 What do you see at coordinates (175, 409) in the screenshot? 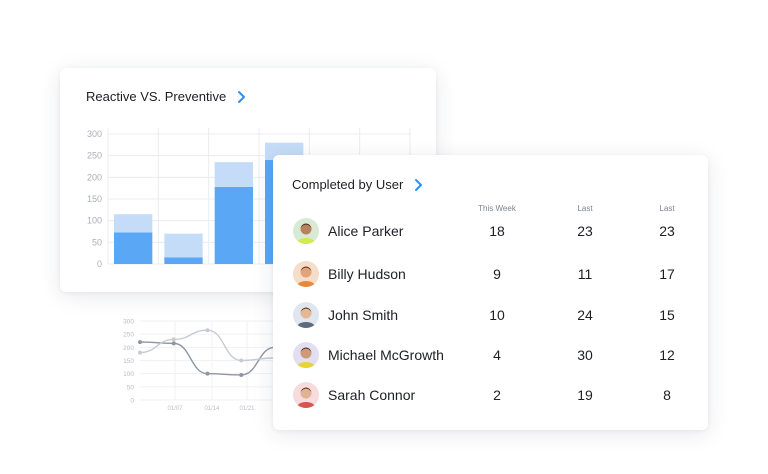
I see `x-tick-label: 01/07` at bounding box center [175, 409].